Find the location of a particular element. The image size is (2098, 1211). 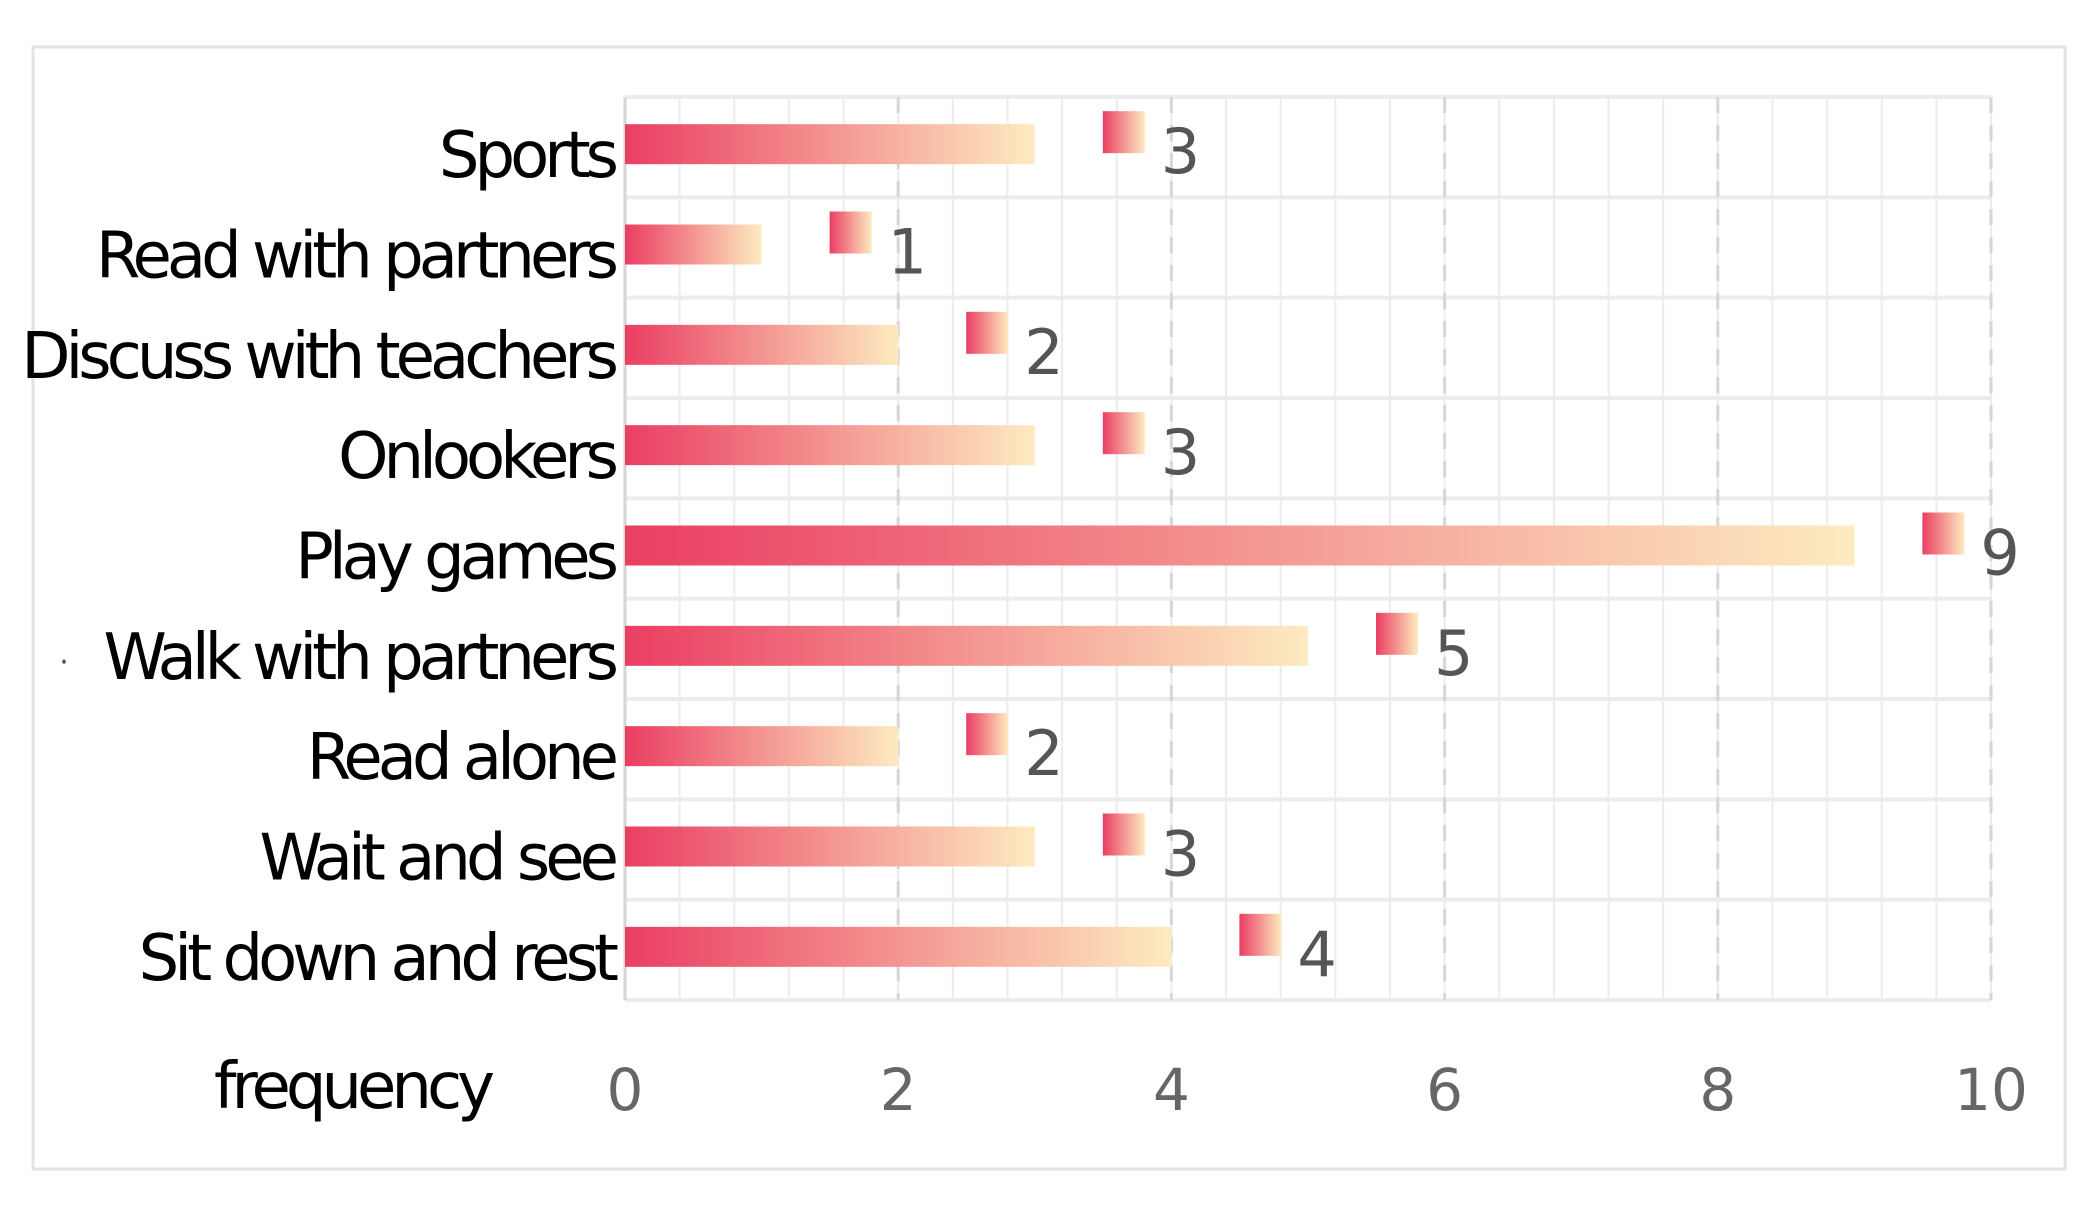

category-label: Wait and see is located at coordinates (438, 859).